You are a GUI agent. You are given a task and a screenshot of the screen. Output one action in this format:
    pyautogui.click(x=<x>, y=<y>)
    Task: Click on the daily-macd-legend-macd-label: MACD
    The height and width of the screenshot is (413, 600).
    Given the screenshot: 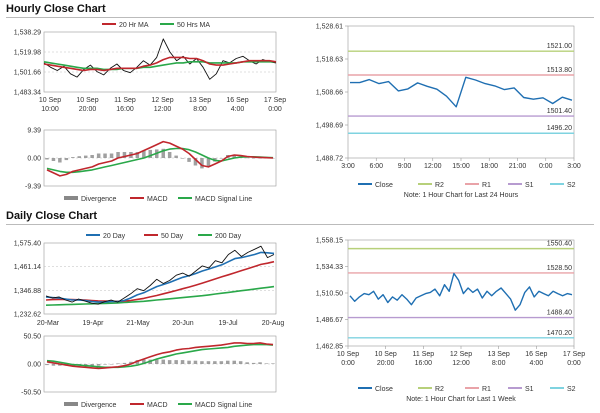 What is the action you would take?
    pyautogui.click(x=157, y=405)
    